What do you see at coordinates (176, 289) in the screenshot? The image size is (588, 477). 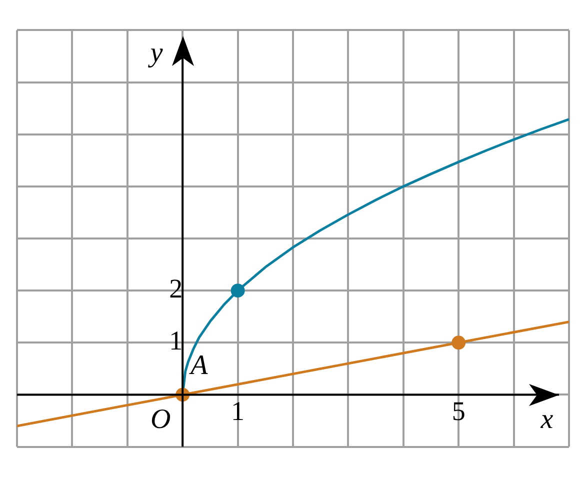 I see `y-tick-label: 2` at bounding box center [176, 289].